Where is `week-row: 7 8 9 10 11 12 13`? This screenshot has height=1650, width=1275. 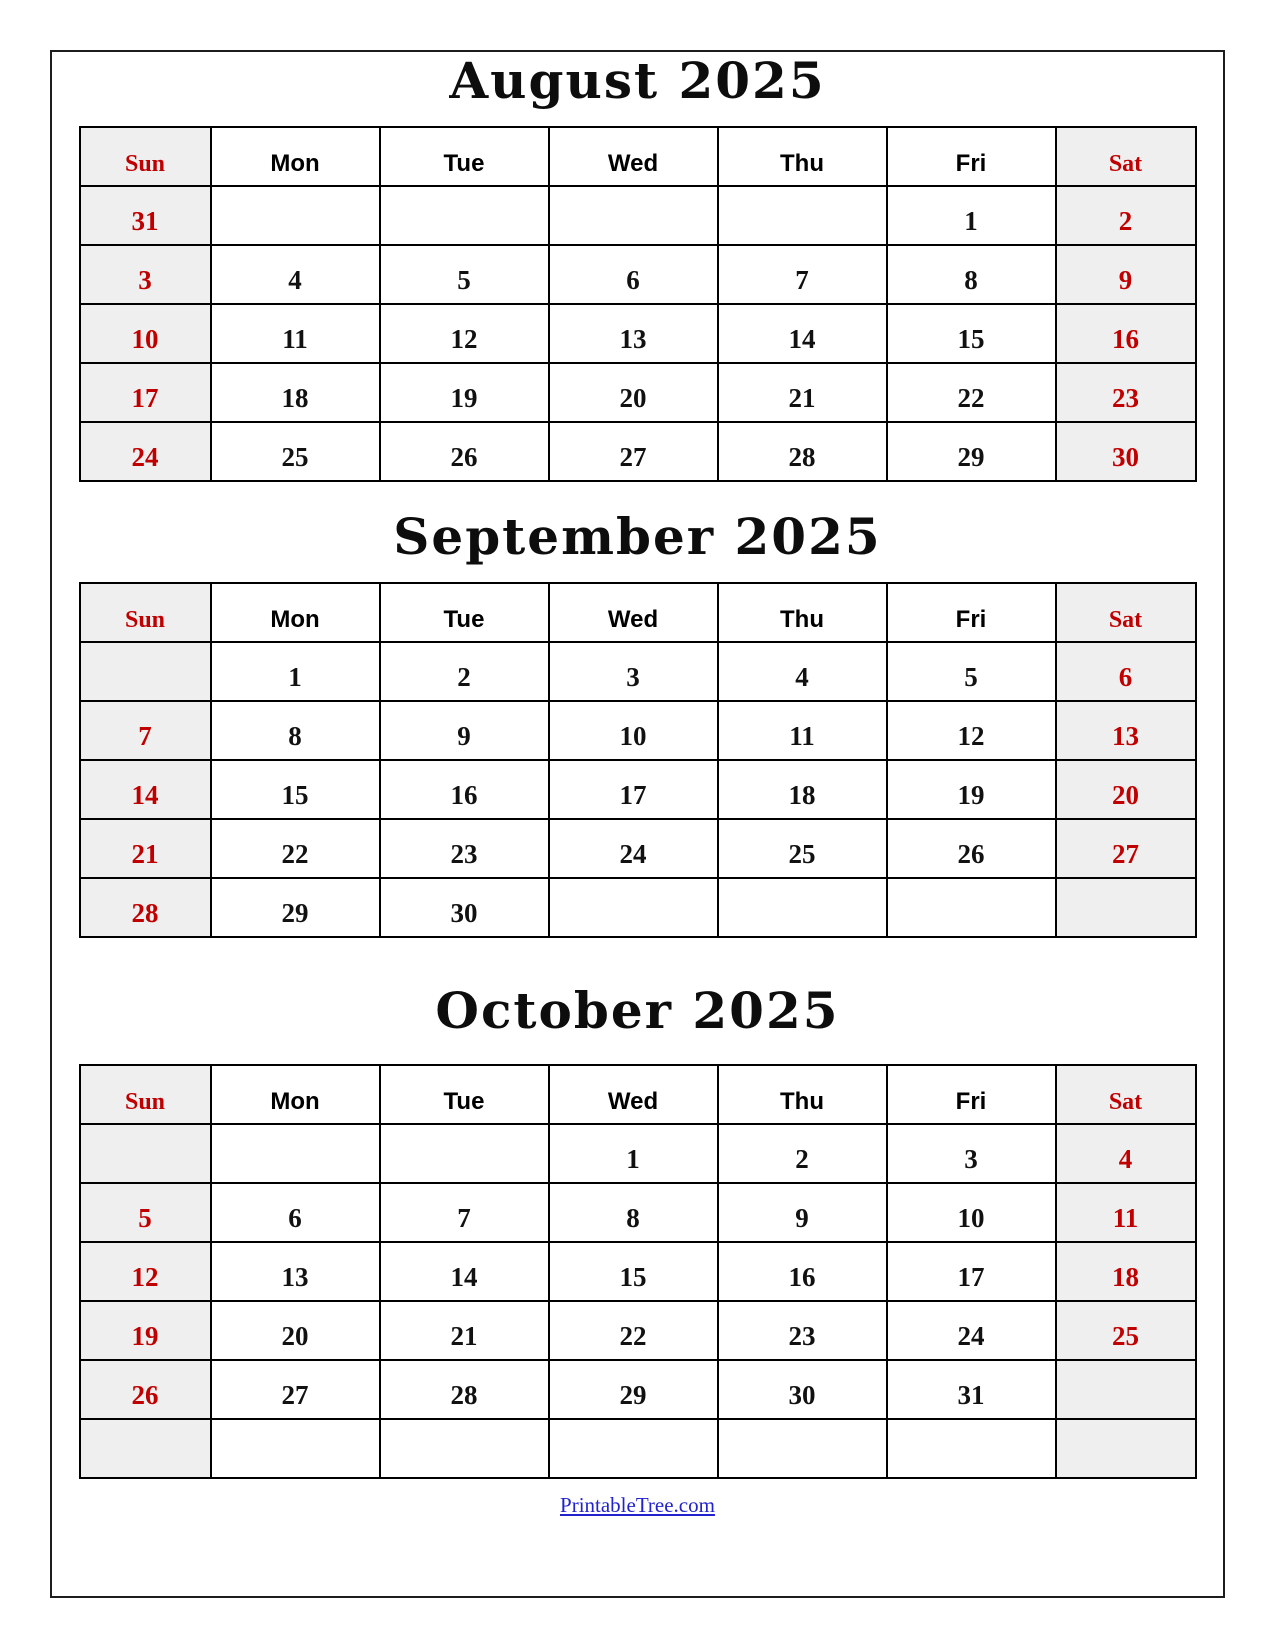
week-row: 7 8 9 10 11 12 13 is located at coordinates (637, 730).